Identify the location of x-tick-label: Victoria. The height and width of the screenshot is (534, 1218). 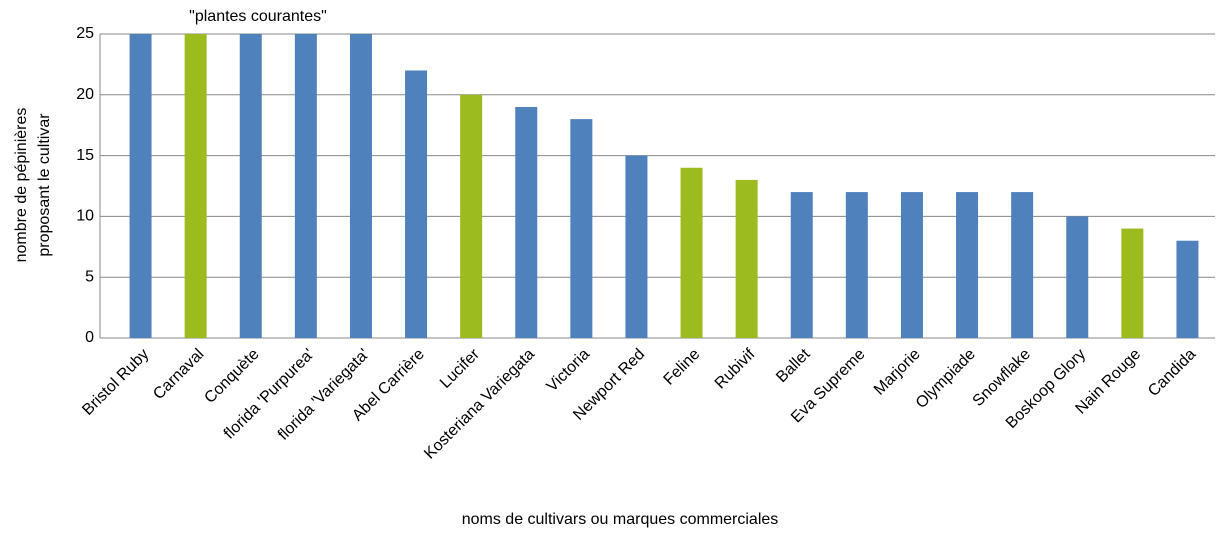
(569, 371).